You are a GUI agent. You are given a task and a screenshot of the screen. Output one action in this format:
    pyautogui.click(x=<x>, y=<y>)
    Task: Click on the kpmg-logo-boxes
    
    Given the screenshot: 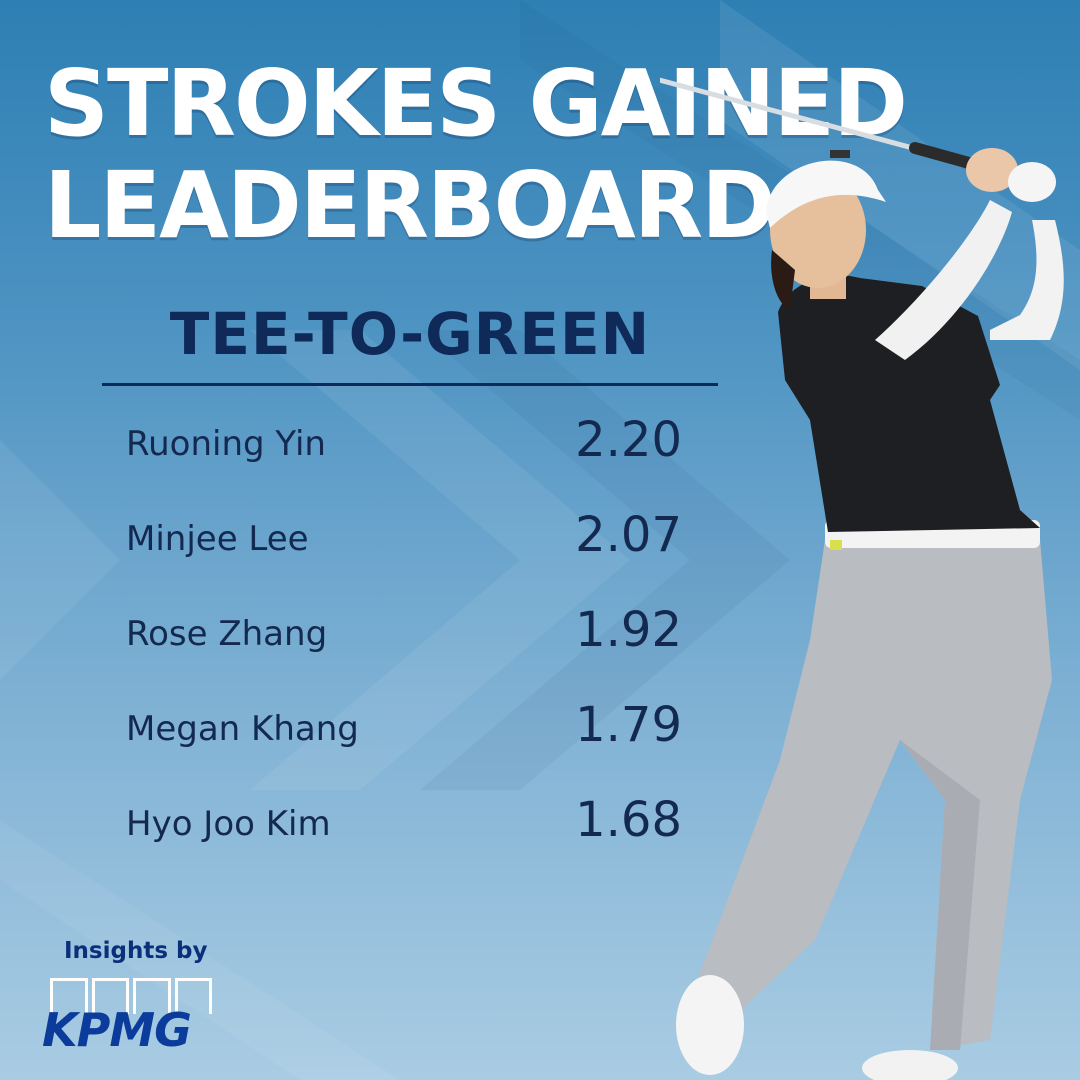 What is the action you would take?
    pyautogui.click(x=131, y=996)
    